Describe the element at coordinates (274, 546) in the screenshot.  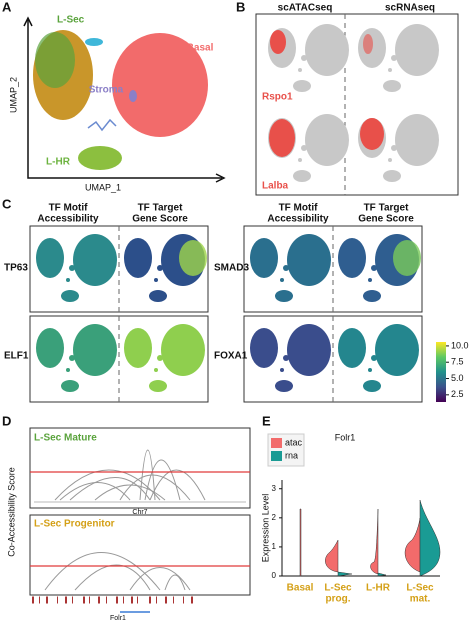
I see `y-tick-label: 1` at that location.